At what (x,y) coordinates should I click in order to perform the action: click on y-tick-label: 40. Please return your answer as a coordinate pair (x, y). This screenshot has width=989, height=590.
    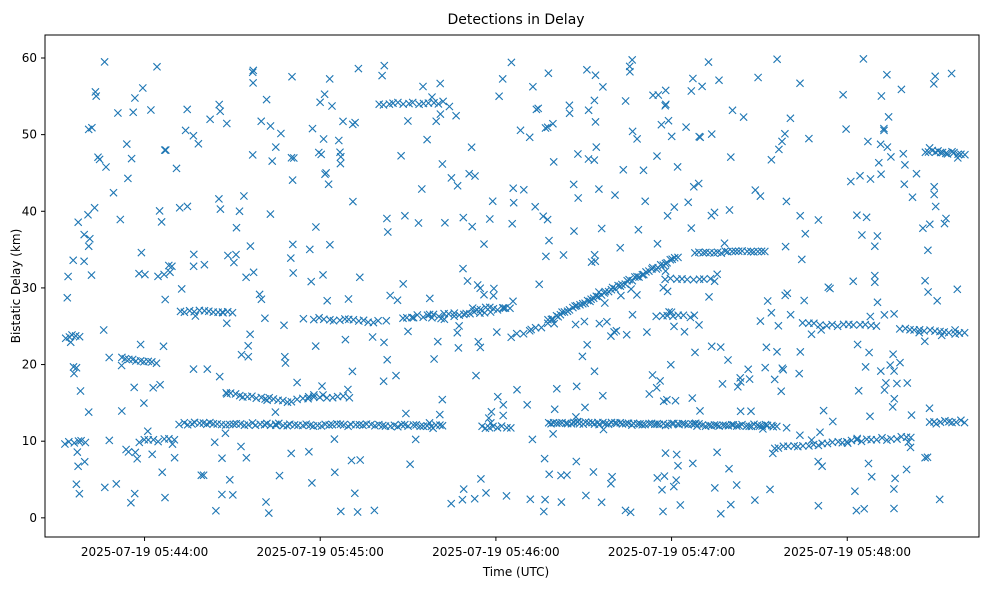
    Looking at the image, I should click on (29, 211).